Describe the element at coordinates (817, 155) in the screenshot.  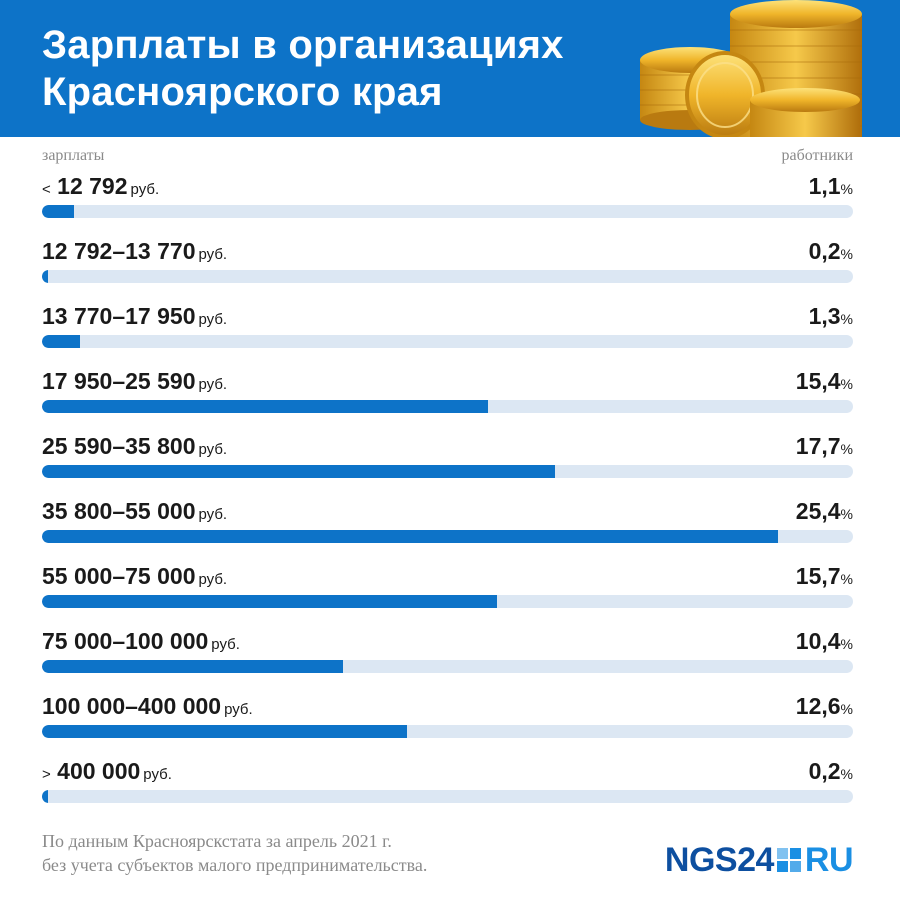
I see `column-header-workers: работники` at that location.